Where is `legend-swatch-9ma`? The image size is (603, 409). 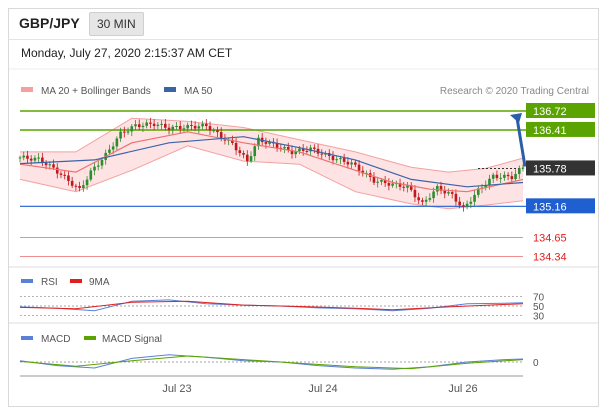 legend-swatch-9ma is located at coordinates (76, 281).